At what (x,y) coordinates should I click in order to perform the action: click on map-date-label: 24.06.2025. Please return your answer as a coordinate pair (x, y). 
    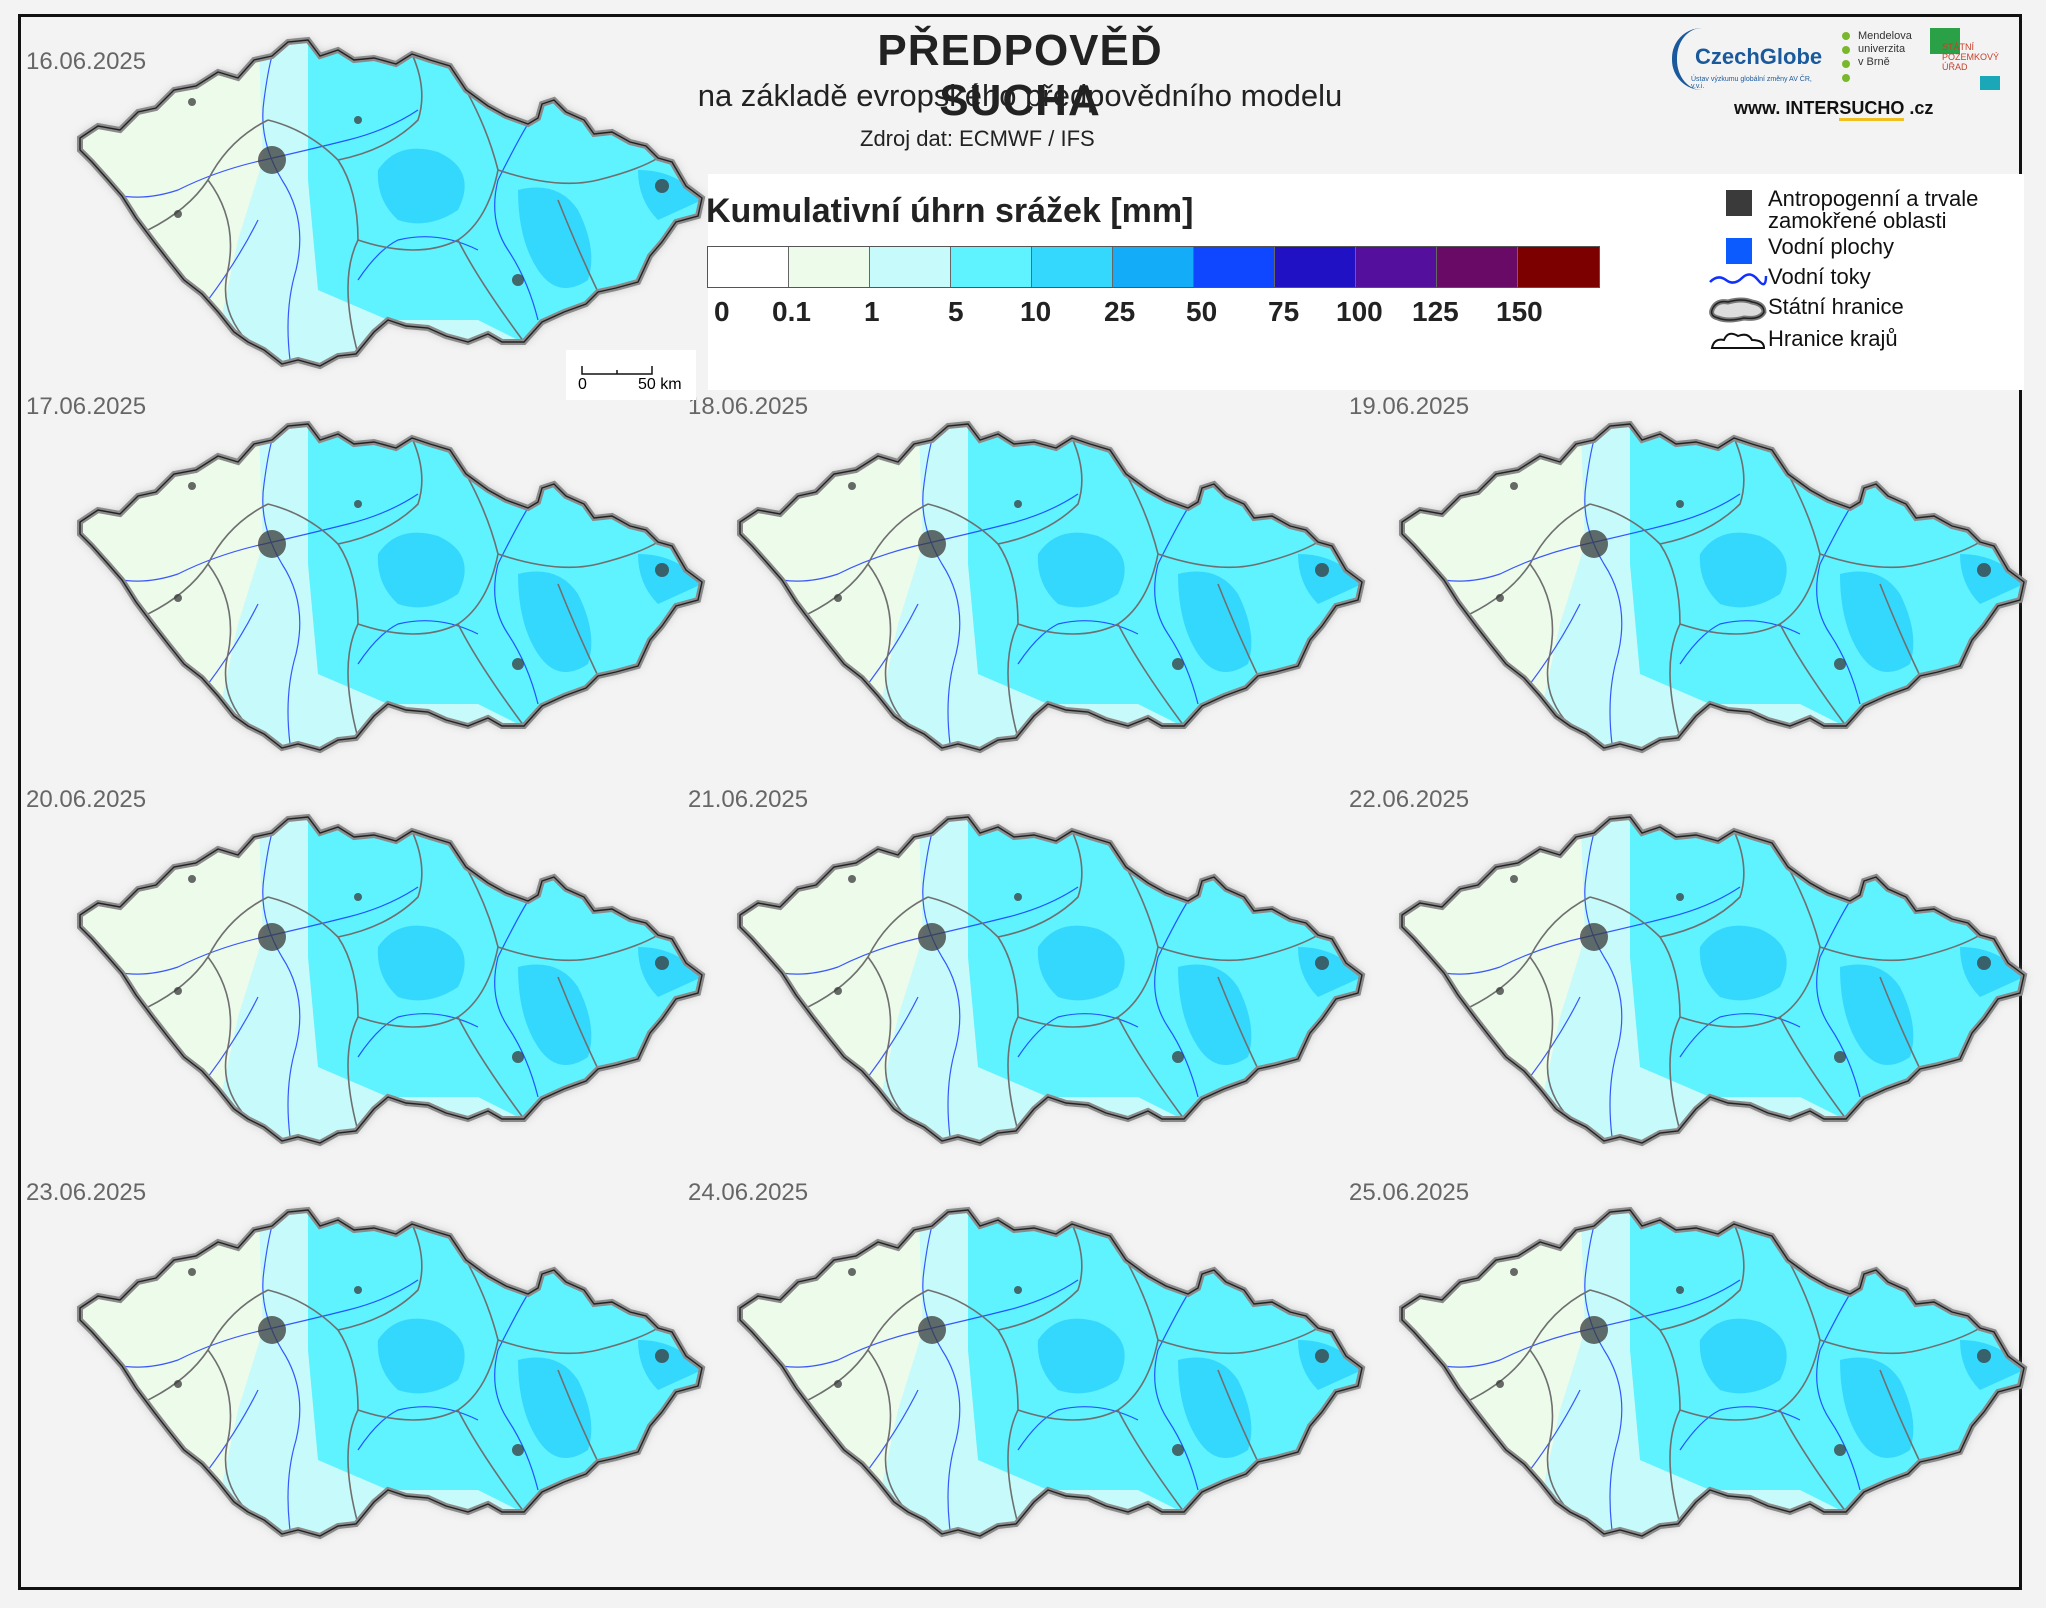
    Looking at the image, I should click on (748, 1192).